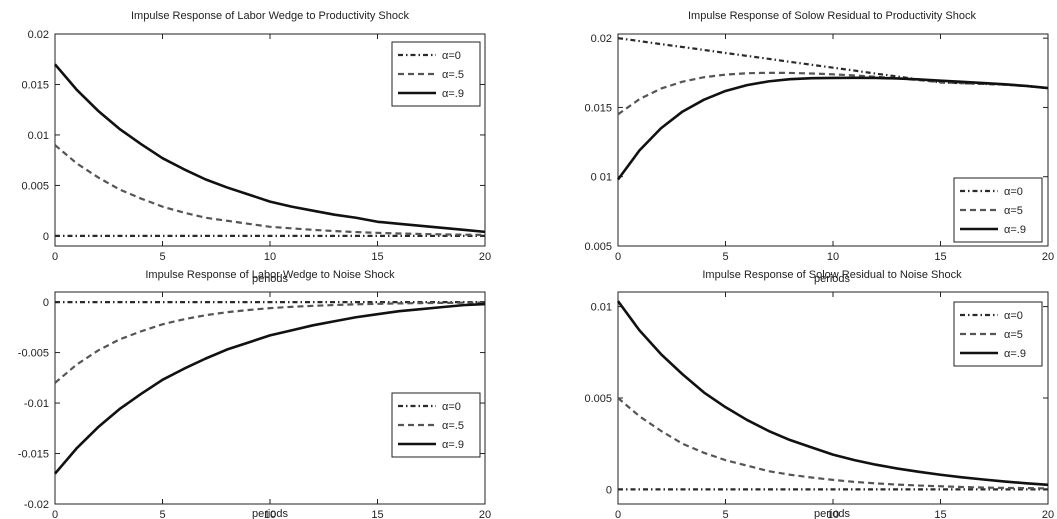  What do you see at coordinates (33, 455) in the screenshot?
I see `y-tick-label: -0.015` at bounding box center [33, 455].